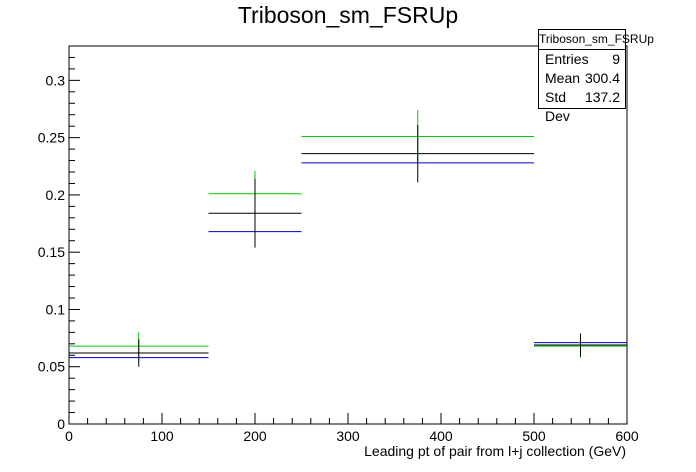  What do you see at coordinates (69, 436) in the screenshot?
I see `x-tick-label: 0` at bounding box center [69, 436].